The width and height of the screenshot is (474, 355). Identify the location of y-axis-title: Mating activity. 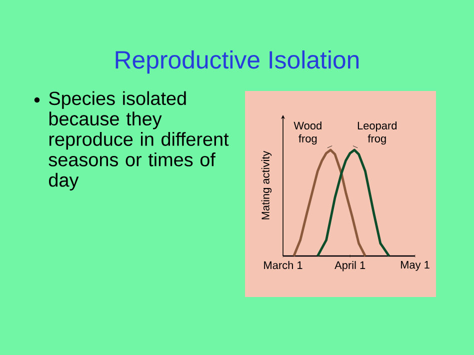
(266, 185).